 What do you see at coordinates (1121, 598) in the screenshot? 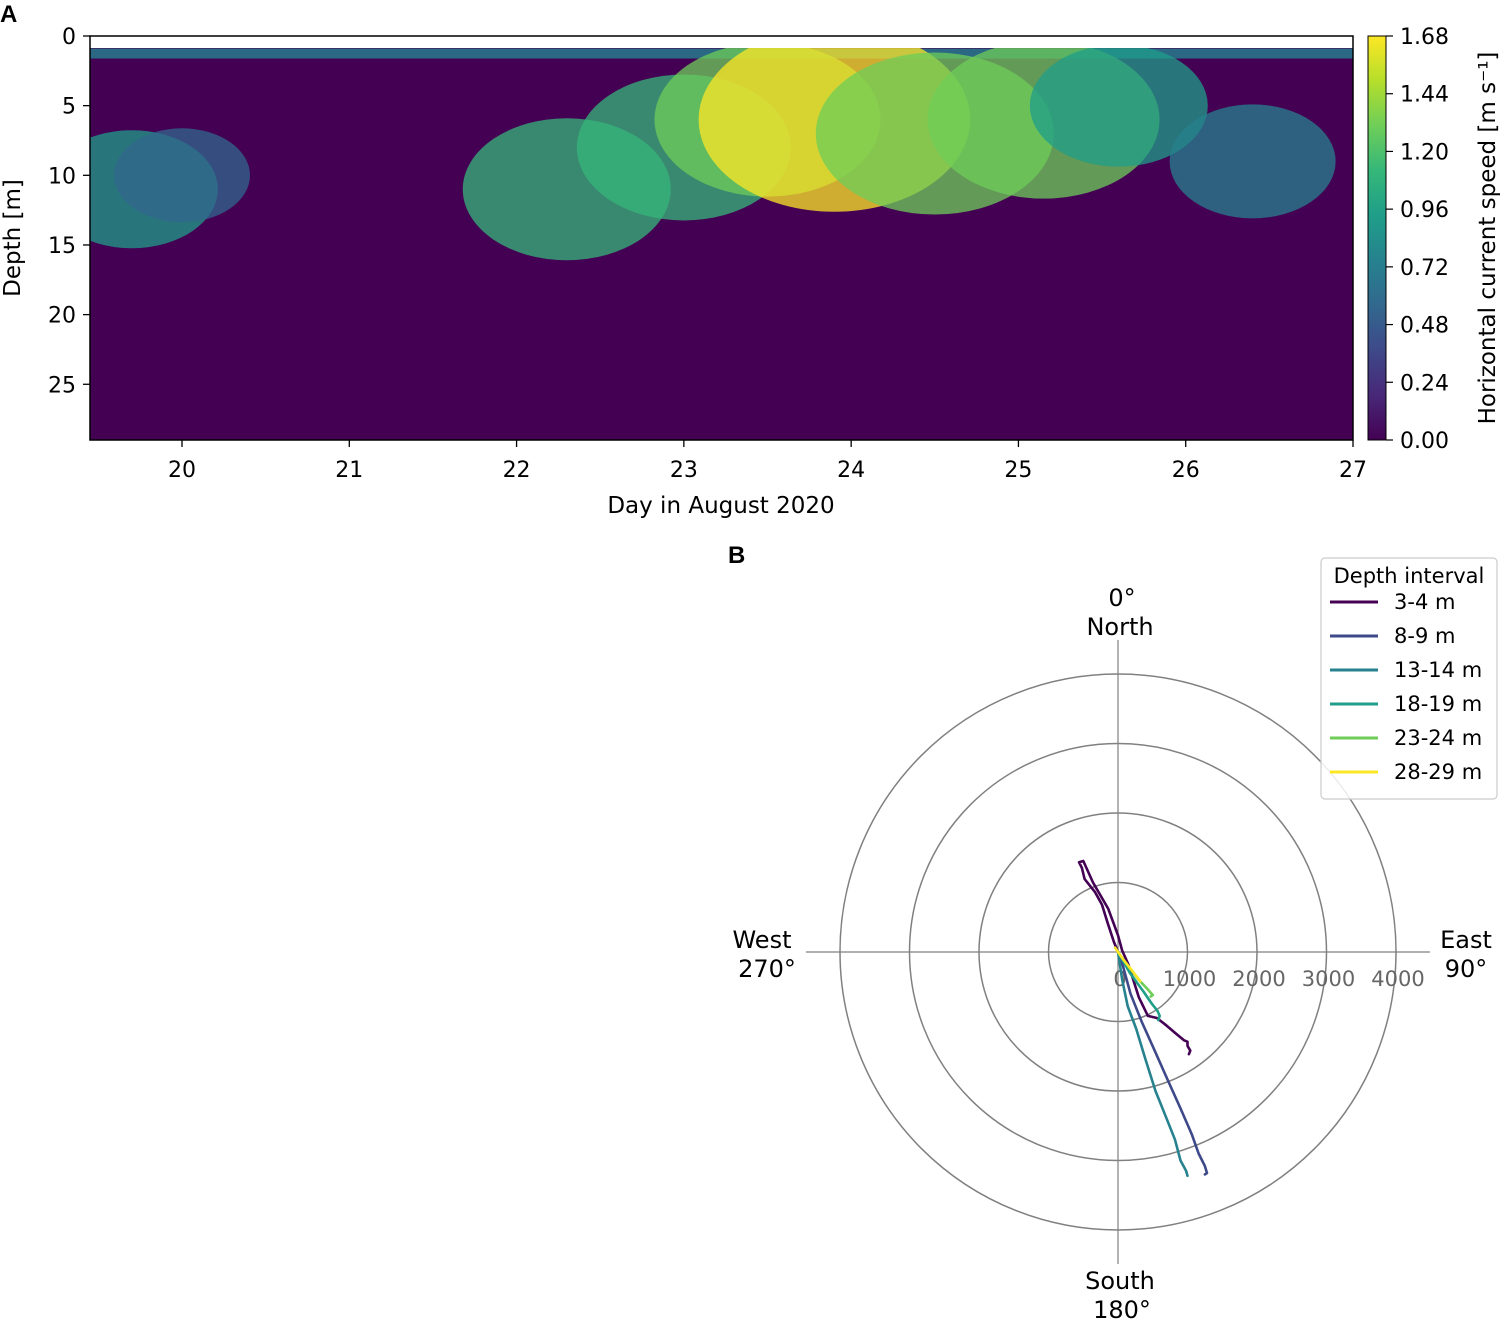
I see `north-degree-label: 0°` at bounding box center [1121, 598].